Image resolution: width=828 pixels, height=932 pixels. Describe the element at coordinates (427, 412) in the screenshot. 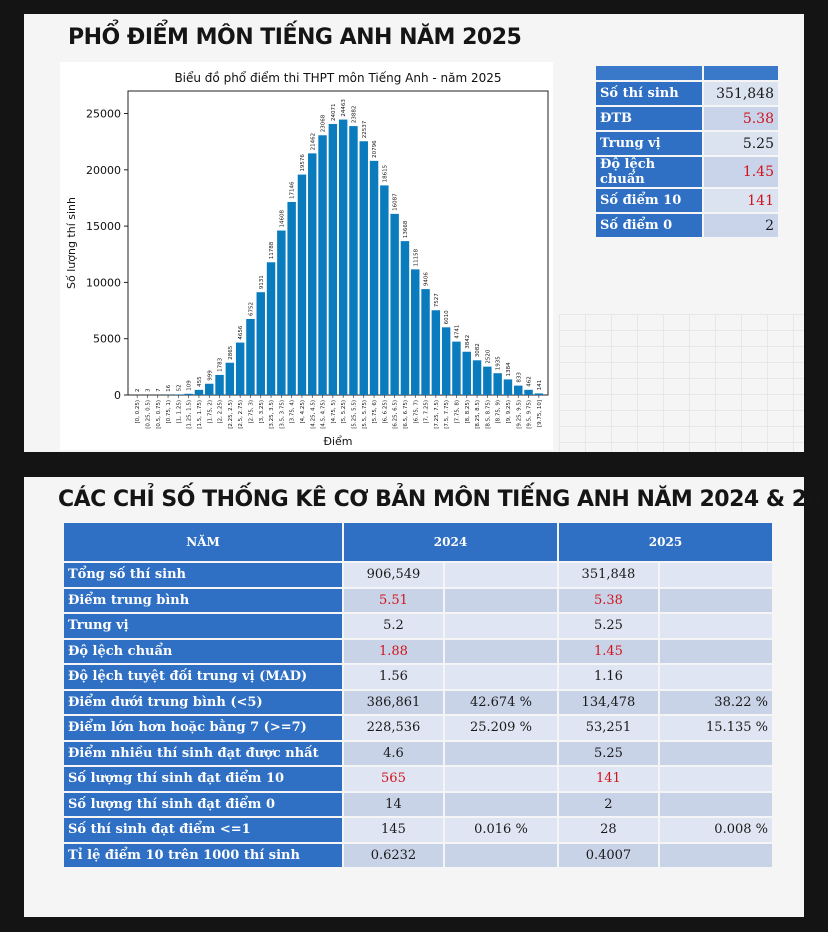

I see `x-tick-label: [7, 7.25)` at that location.